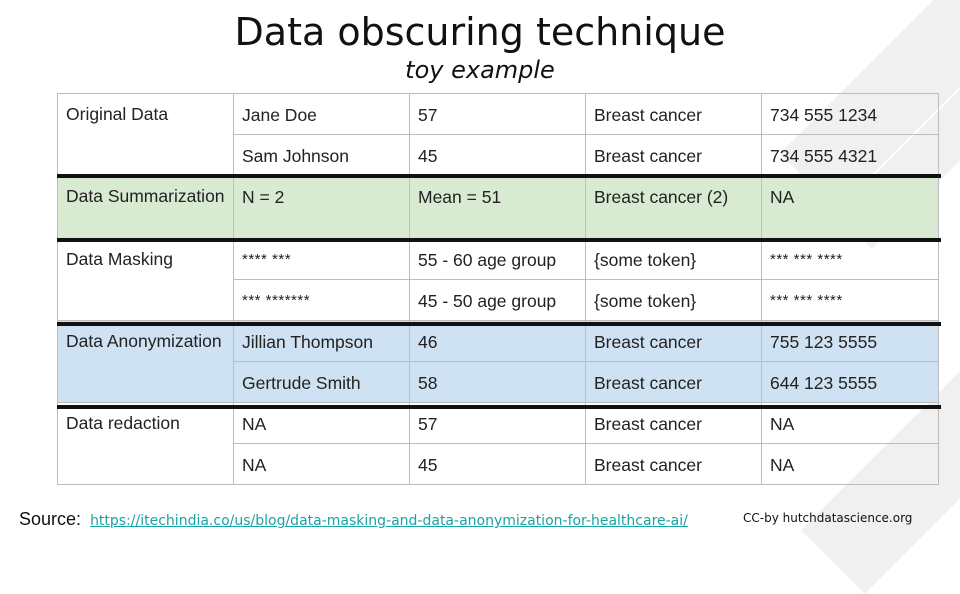 Image resolution: width=960 pixels, height=594 pixels. I want to click on table-cell: Mean = 51, so click(497, 207).